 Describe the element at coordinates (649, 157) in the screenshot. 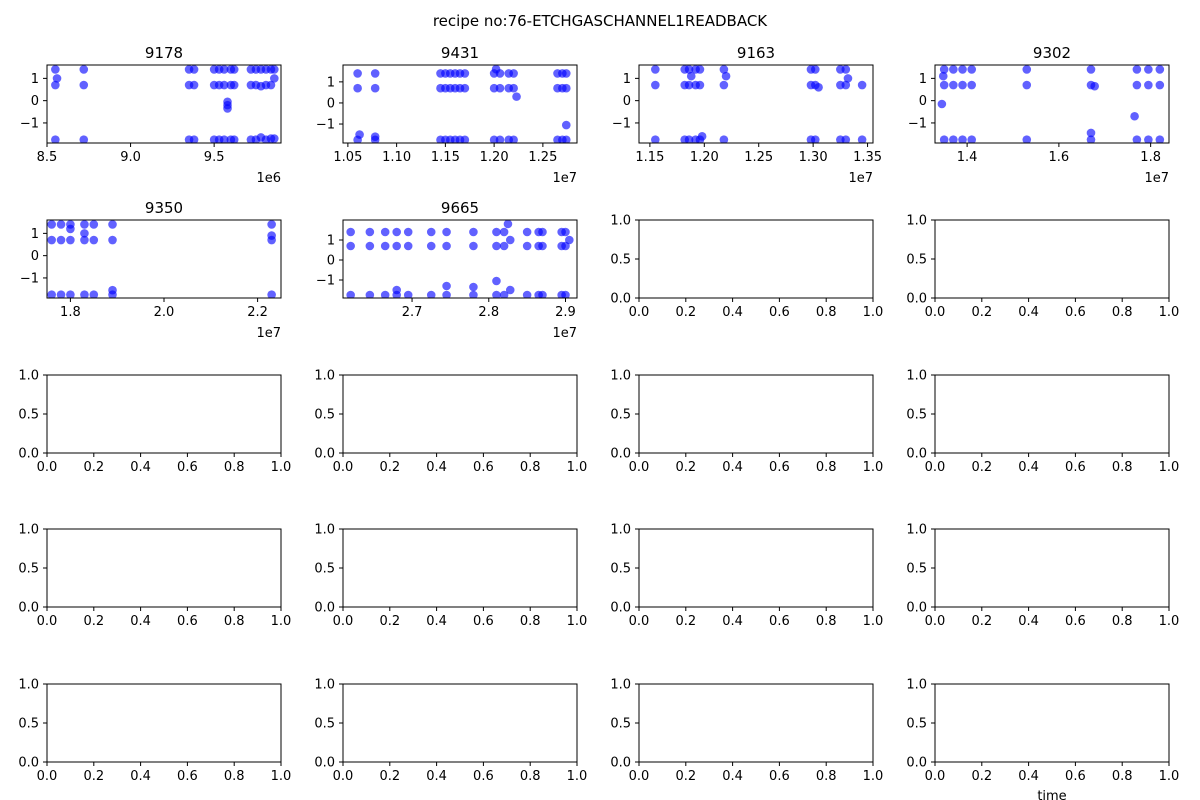

I see `x-tick-label: 1.15` at that location.